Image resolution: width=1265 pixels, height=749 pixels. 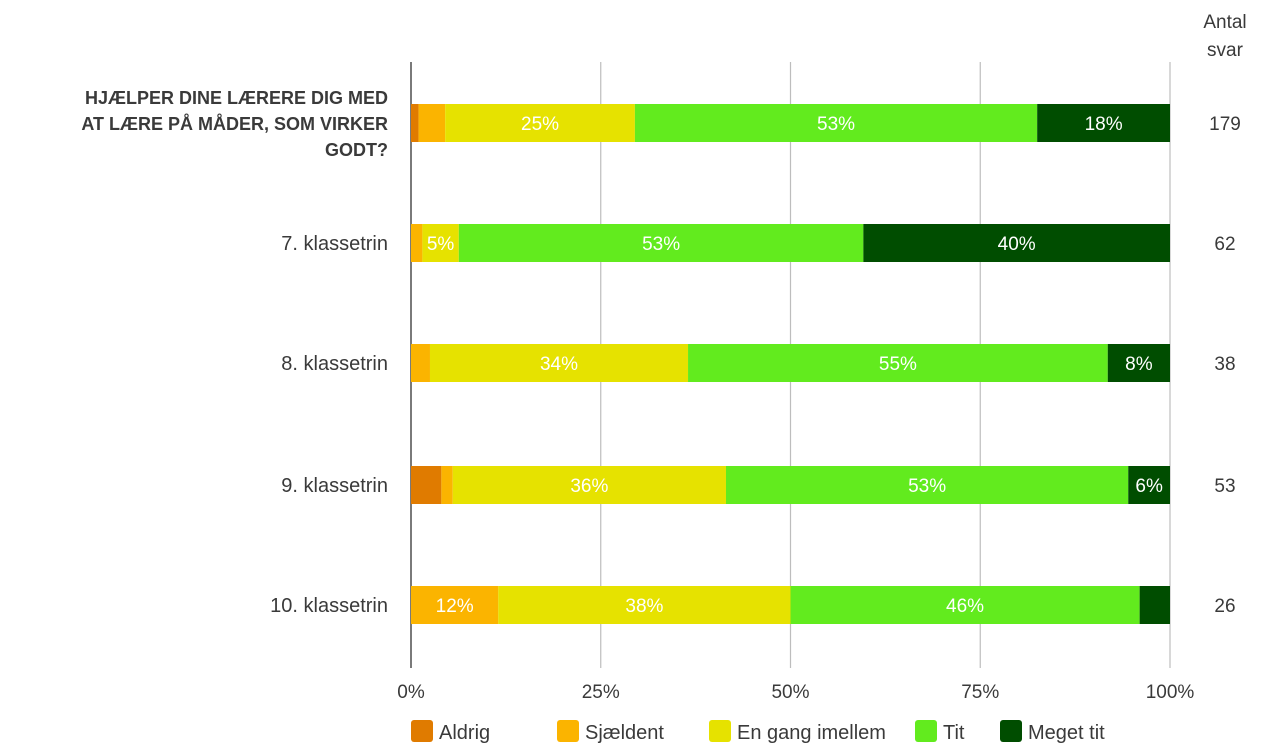 I want to click on data-label: 12%, so click(x=455, y=606).